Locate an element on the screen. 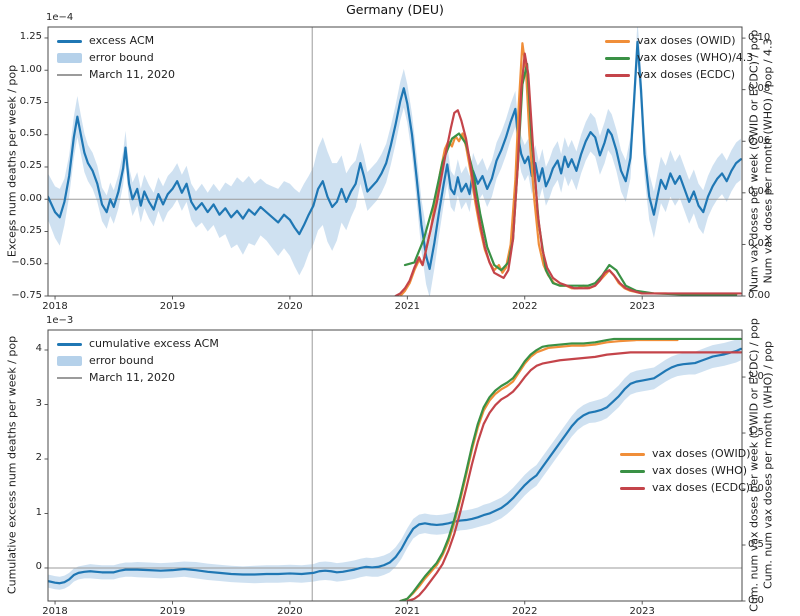 Image resolution: width=800 pixels, height=616 pixels. top-ylabel-left: Excess num deaths per week / pop is located at coordinates (12, 161).